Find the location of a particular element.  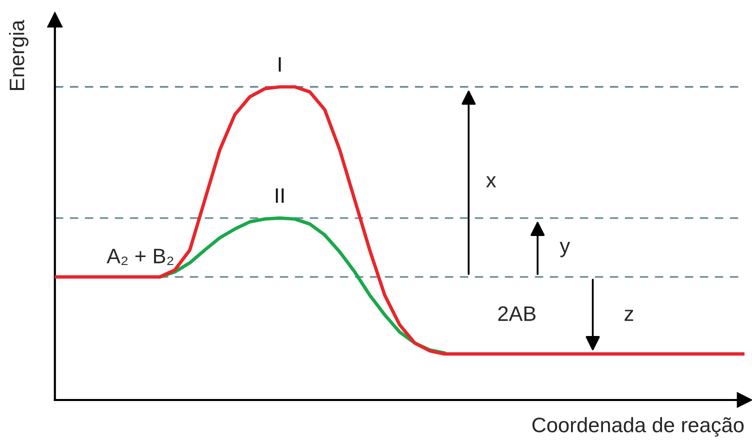

series-label: I is located at coordinates (279, 64).